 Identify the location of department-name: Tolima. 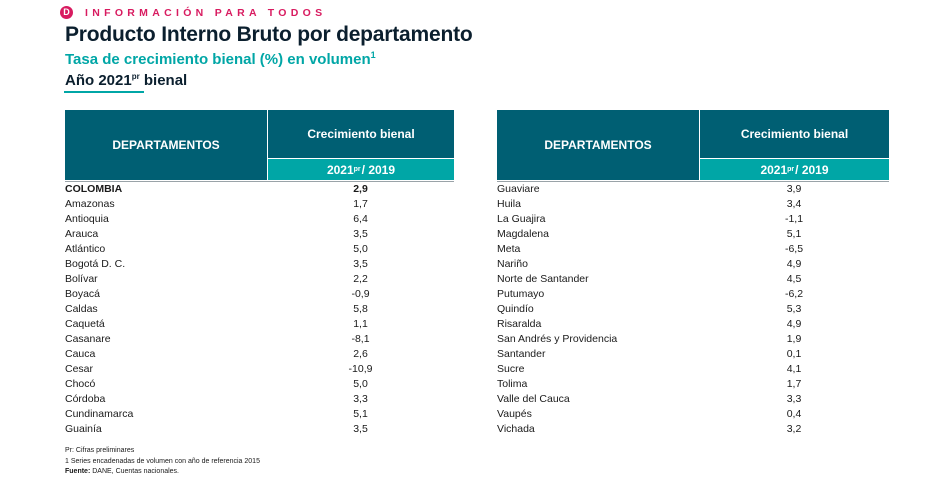
(512, 384).